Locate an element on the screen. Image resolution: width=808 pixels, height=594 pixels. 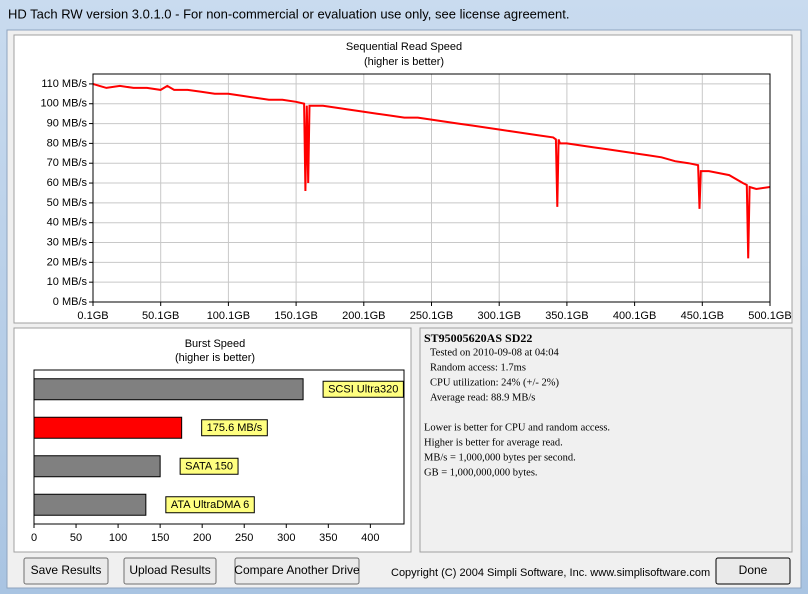
result-line: Tested on 2010-09-08 at 04:04 is located at coordinates (494, 352).